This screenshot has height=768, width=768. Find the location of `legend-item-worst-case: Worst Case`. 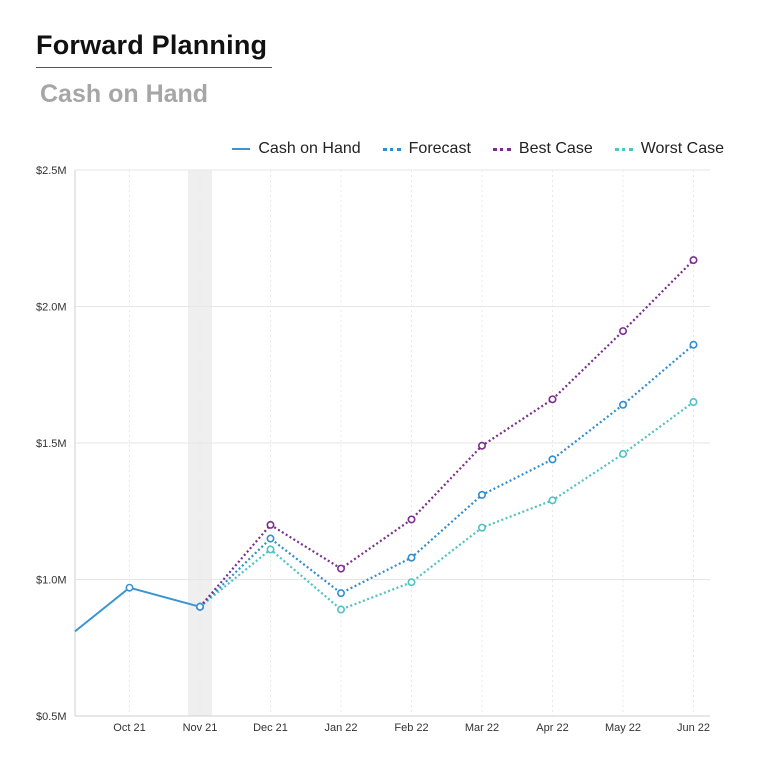

legend-item-worst-case: Worst Case is located at coordinates (669, 149).